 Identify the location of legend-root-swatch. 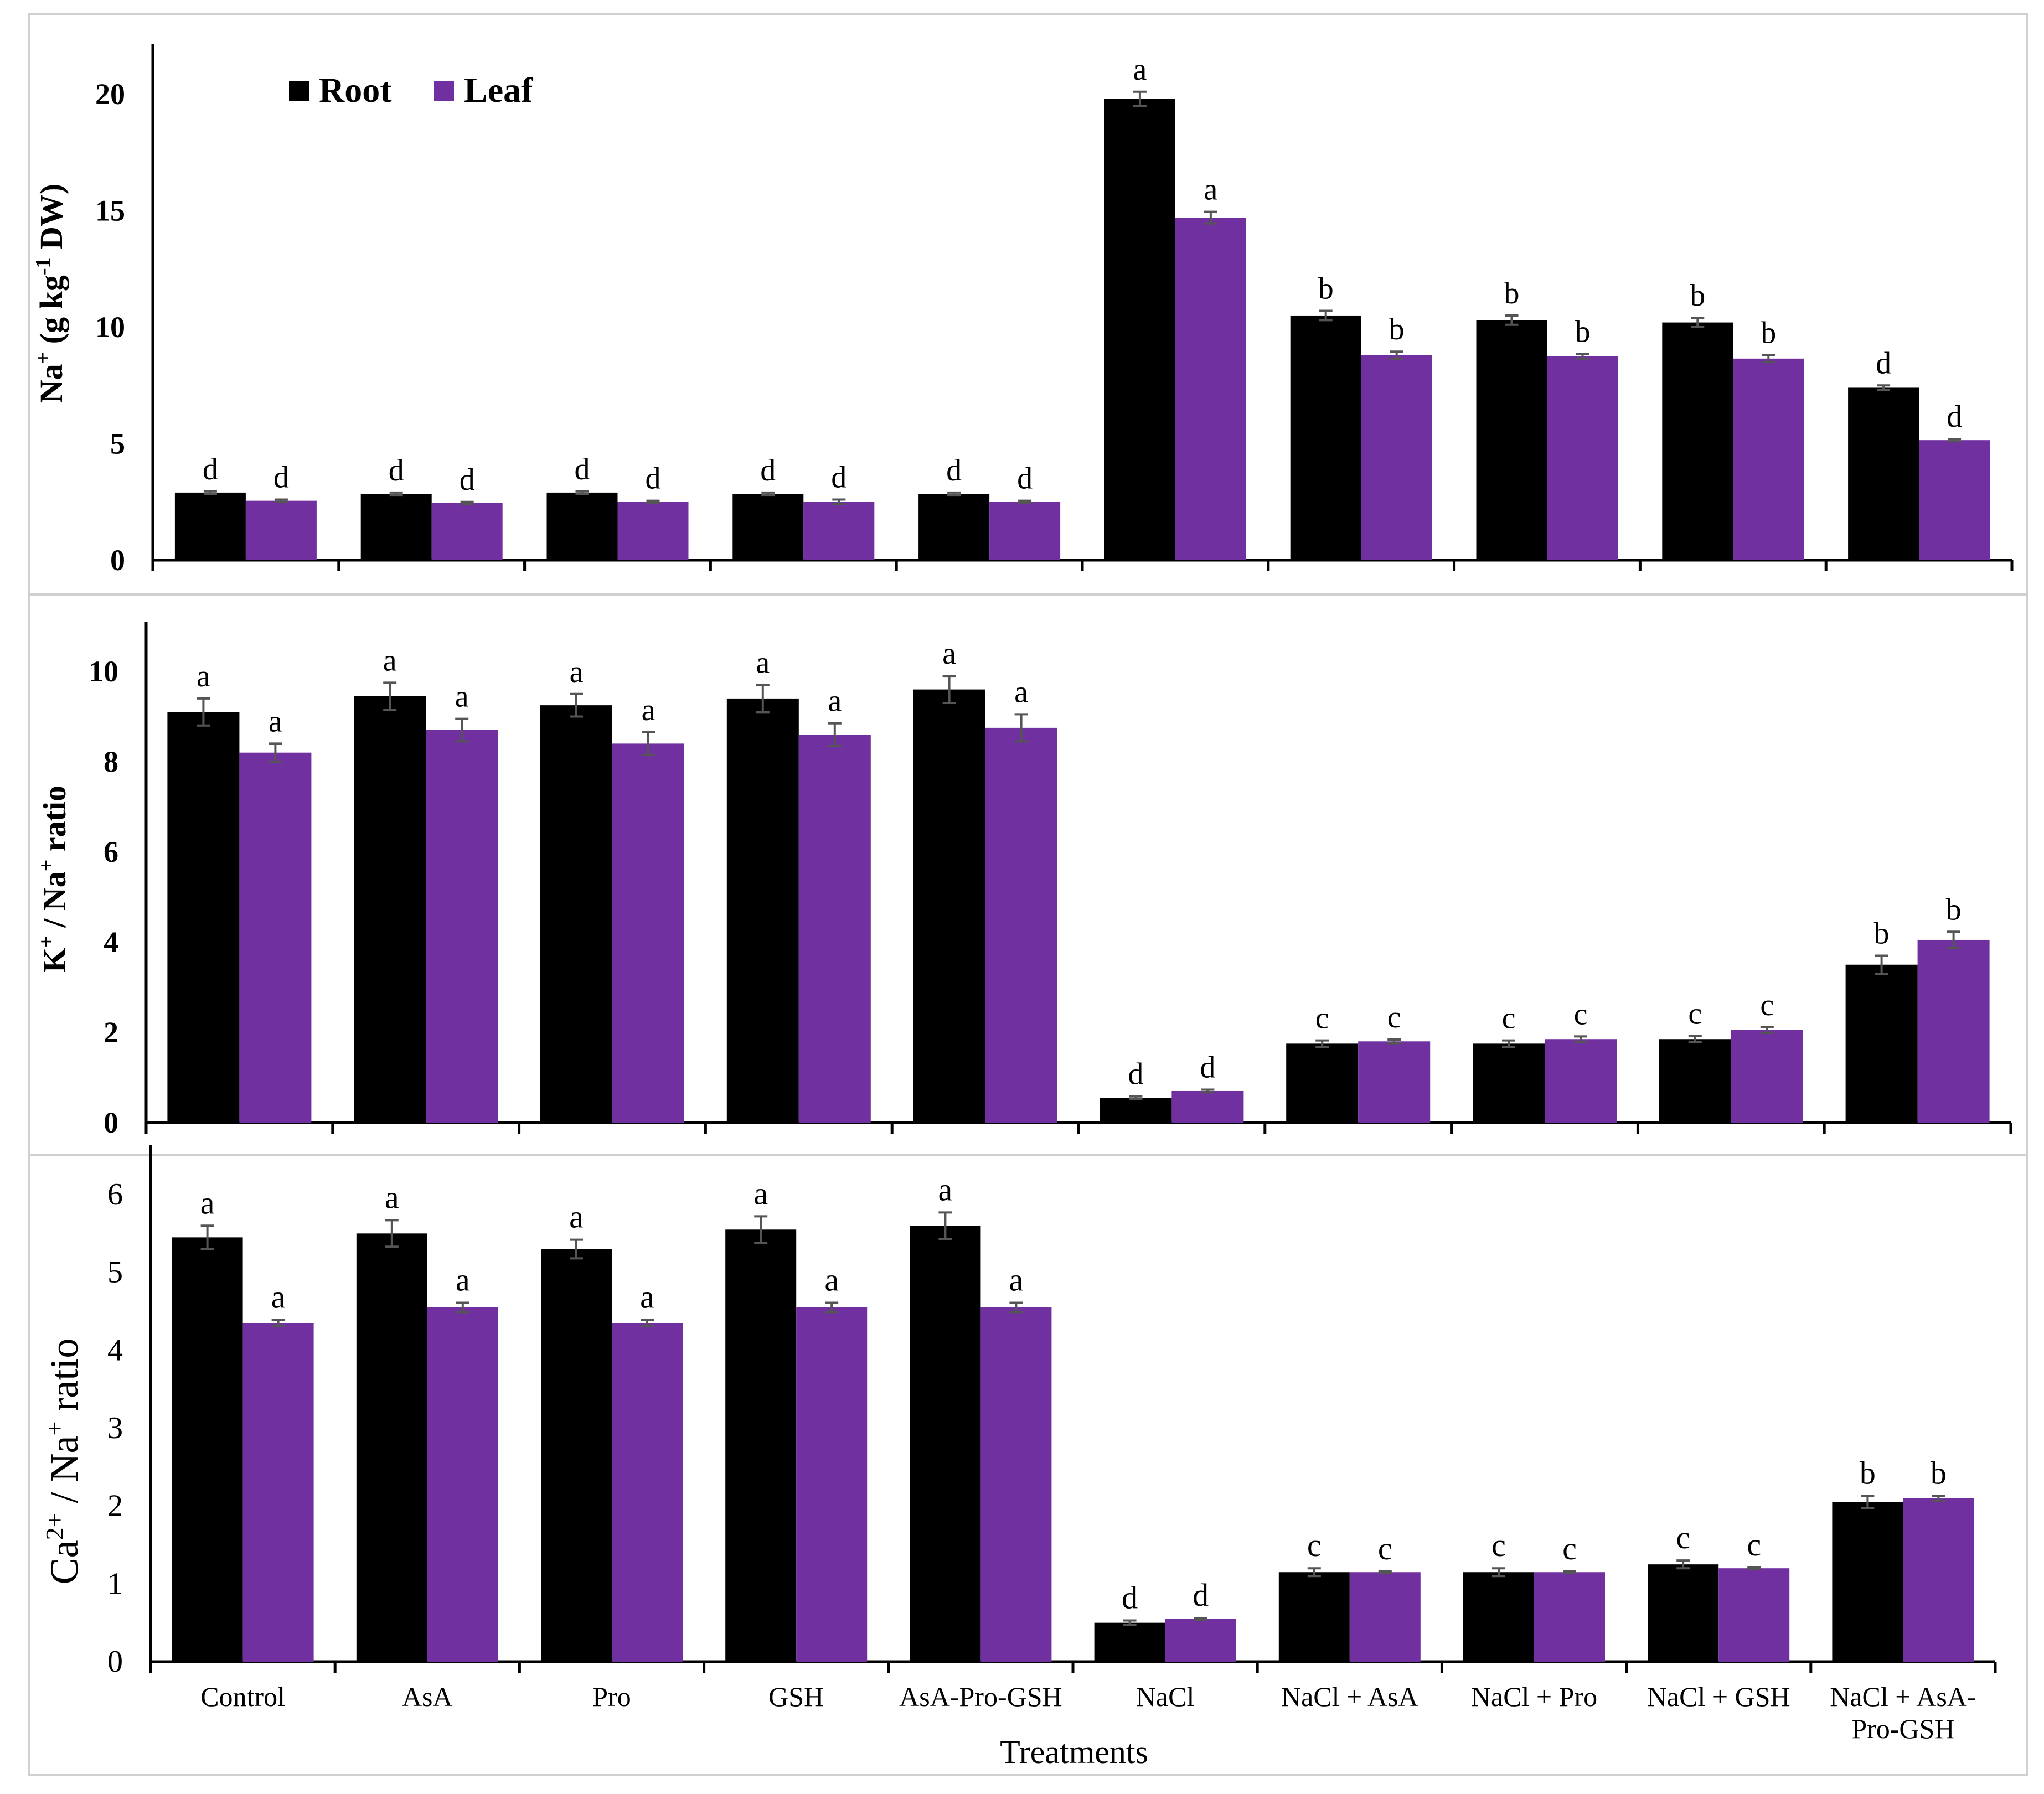
(299, 91).